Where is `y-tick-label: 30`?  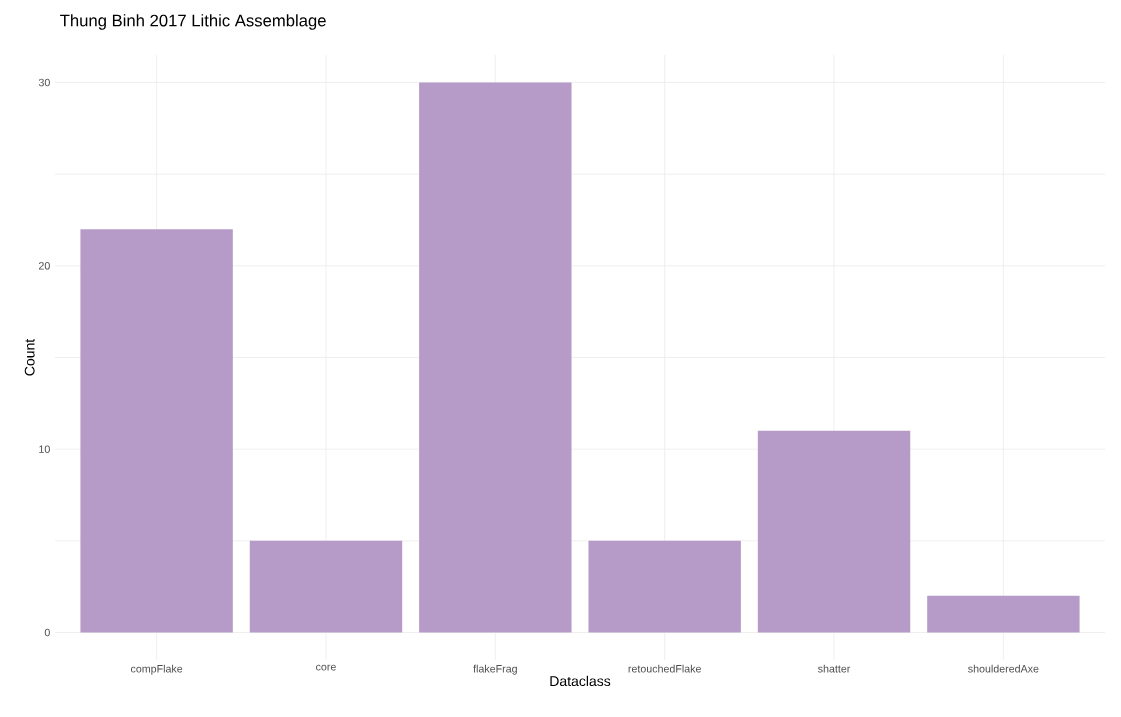
y-tick-label: 30 is located at coordinates (44, 82).